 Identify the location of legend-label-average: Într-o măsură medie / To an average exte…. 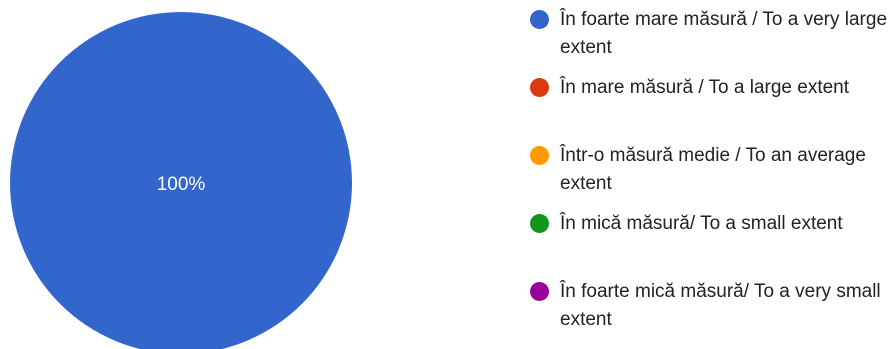
(713, 169).